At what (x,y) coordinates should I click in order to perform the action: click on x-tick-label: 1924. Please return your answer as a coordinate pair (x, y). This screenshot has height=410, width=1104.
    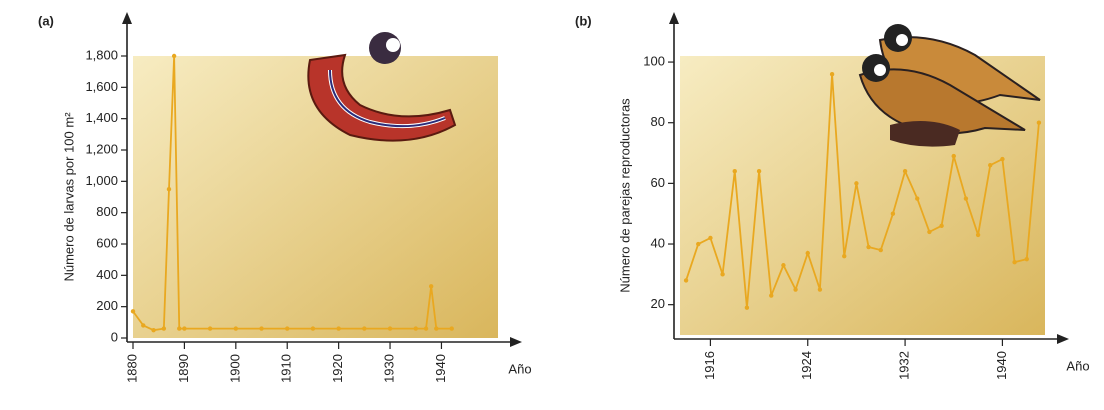
    Looking at the image, I should click on (806, 365).